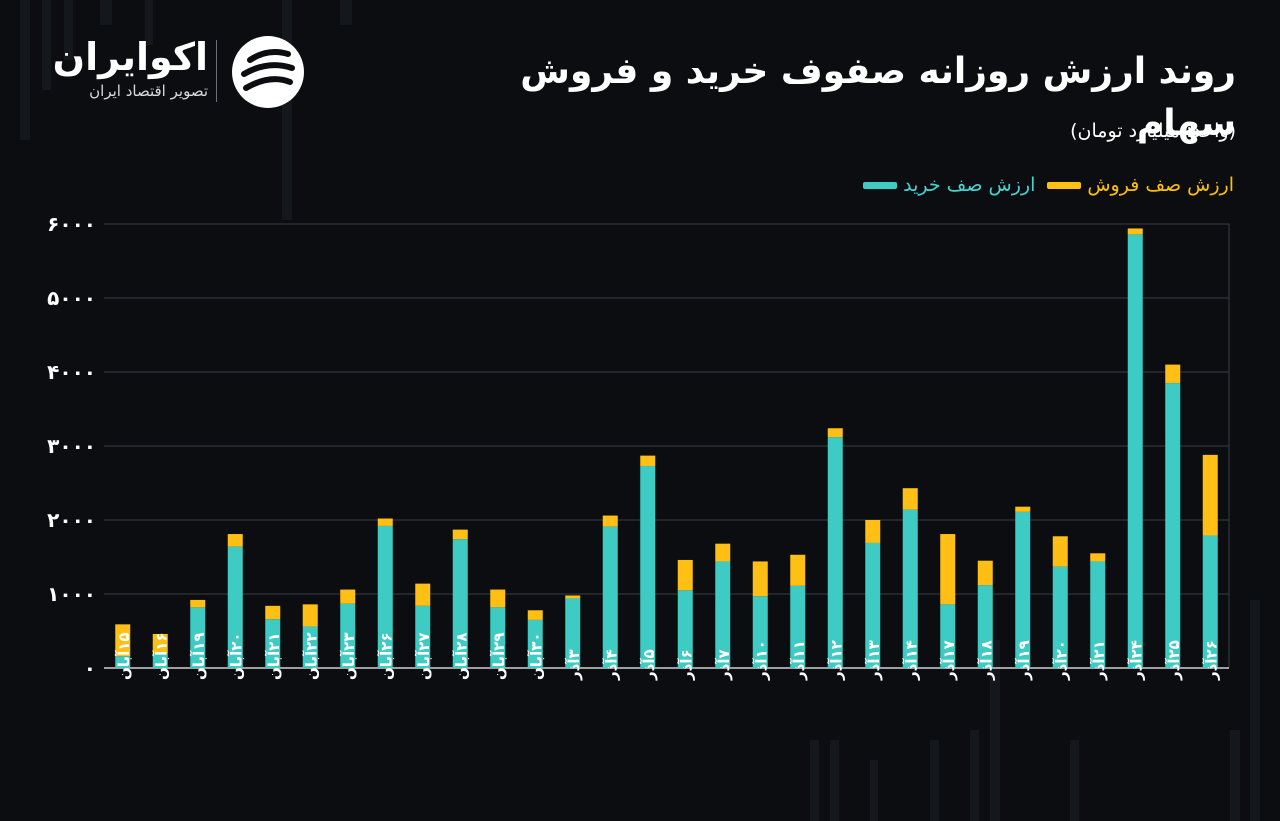 The image size is (1280, 821). I want to click on legend-item-sell: ارزش صف فروش, so click(1140, 185).